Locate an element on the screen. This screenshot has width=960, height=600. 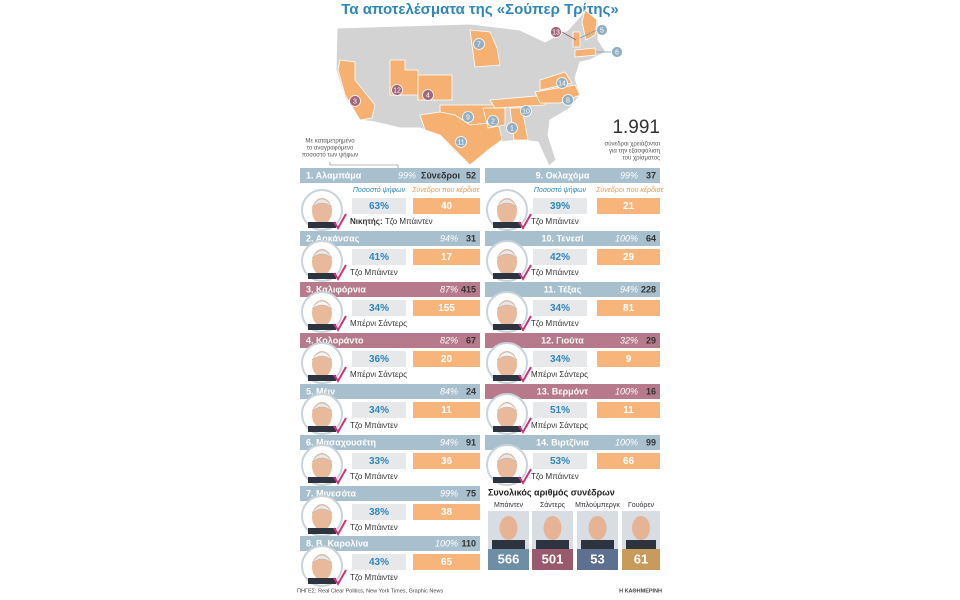
state-name: 6. Μασαχουσέτη is located at coordinates (341, 442).